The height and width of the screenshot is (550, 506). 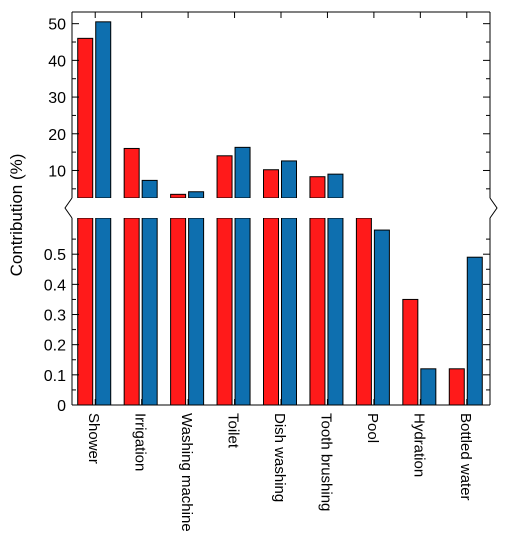 What do you see at coordinates (57, 171) in the screenshot?
I see `y-tick-label: 10` at bounding box center [57, 171].